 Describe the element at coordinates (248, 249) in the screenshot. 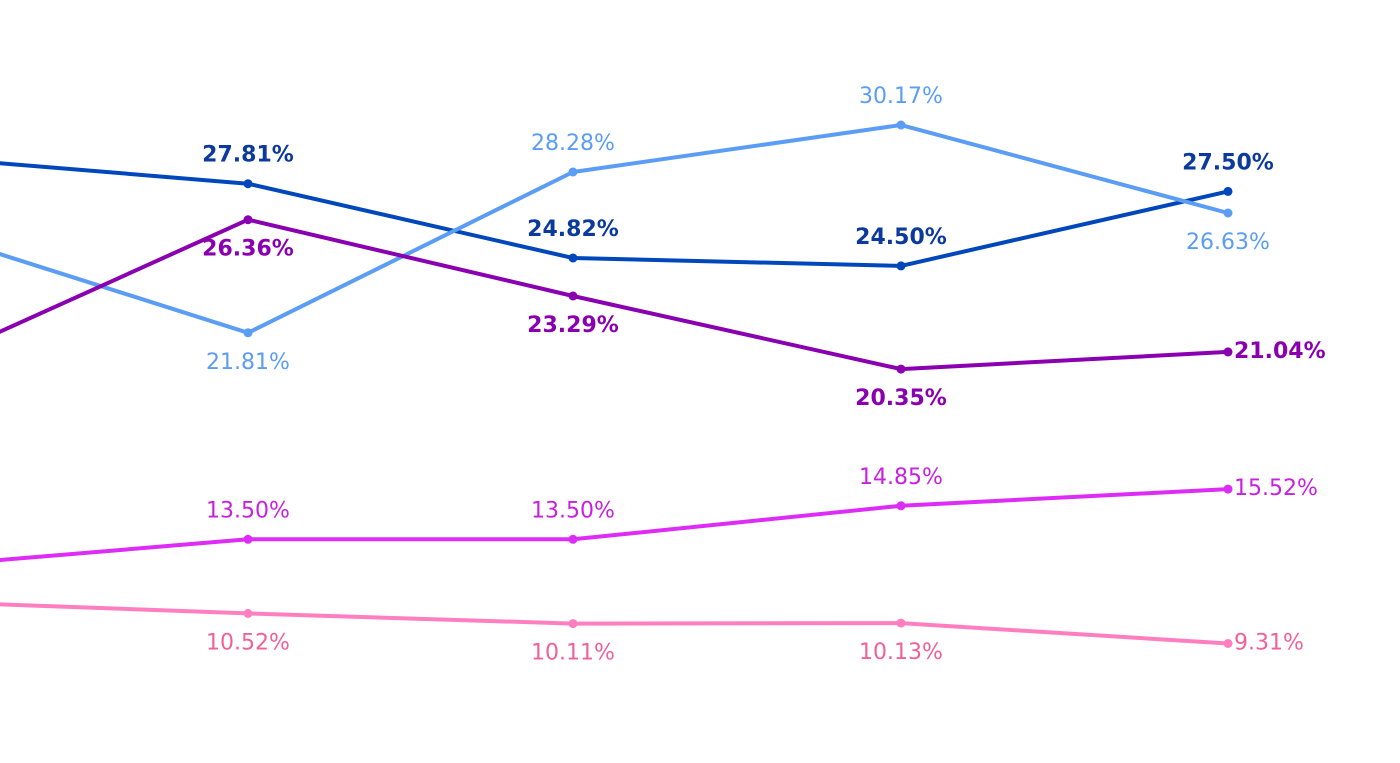

I see `data-label-purple-1: 26.36%` at that location.